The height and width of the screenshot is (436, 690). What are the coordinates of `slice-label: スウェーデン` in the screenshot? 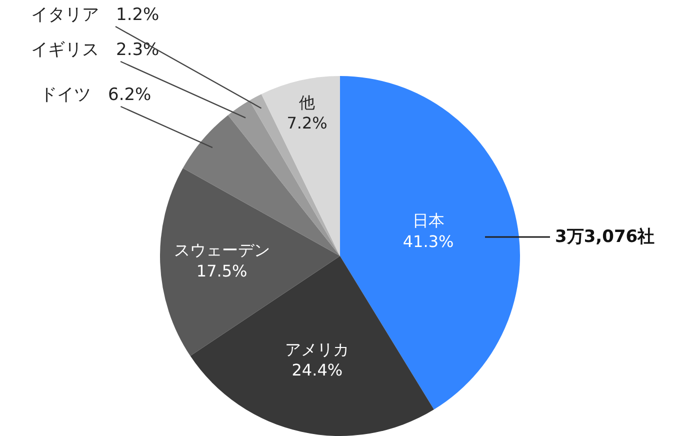 It's located at (222, 250).